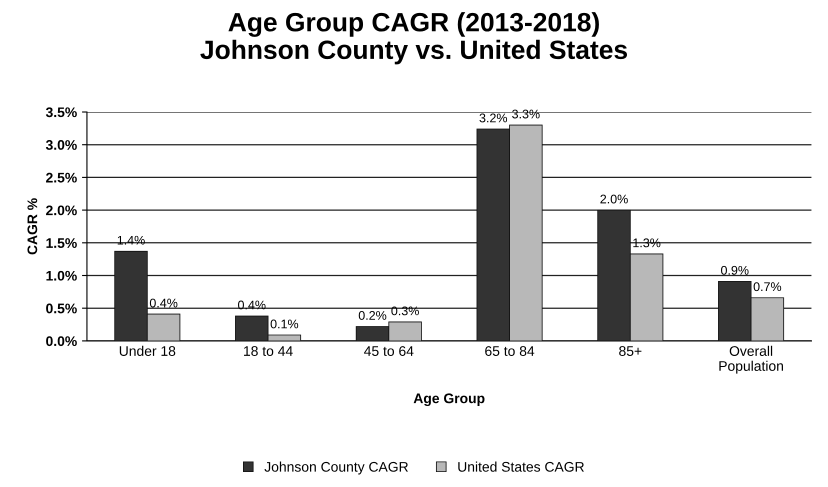  What do you see at coordinates (389, 351) in the screenshot?
I see `x-tick-label: 45 to 64` at bounding box center [389, 351].